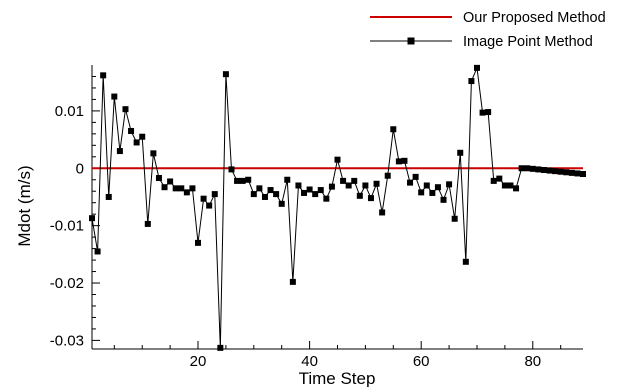  I want to click on legend: Our Proposed Method Image Point Method, so click(488, 30).